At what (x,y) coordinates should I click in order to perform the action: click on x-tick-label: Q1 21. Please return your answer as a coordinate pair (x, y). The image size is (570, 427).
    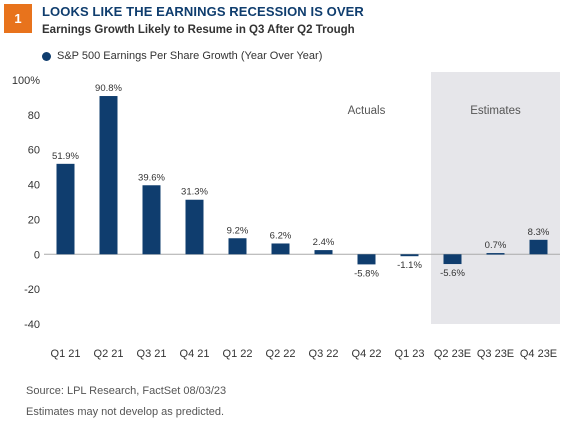
    Looking at the image, I should click on (66, 354).